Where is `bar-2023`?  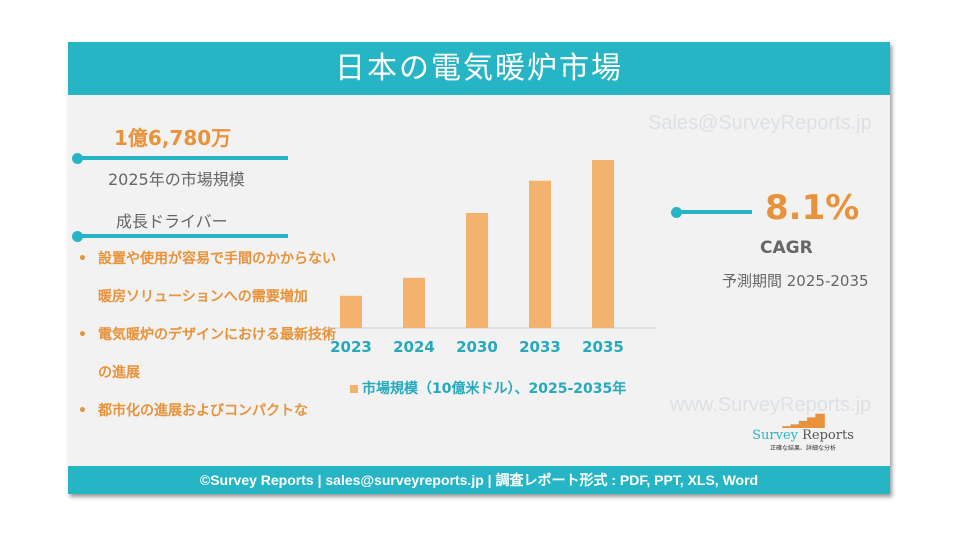
bar-2023 is located at coordinates (351, 311).